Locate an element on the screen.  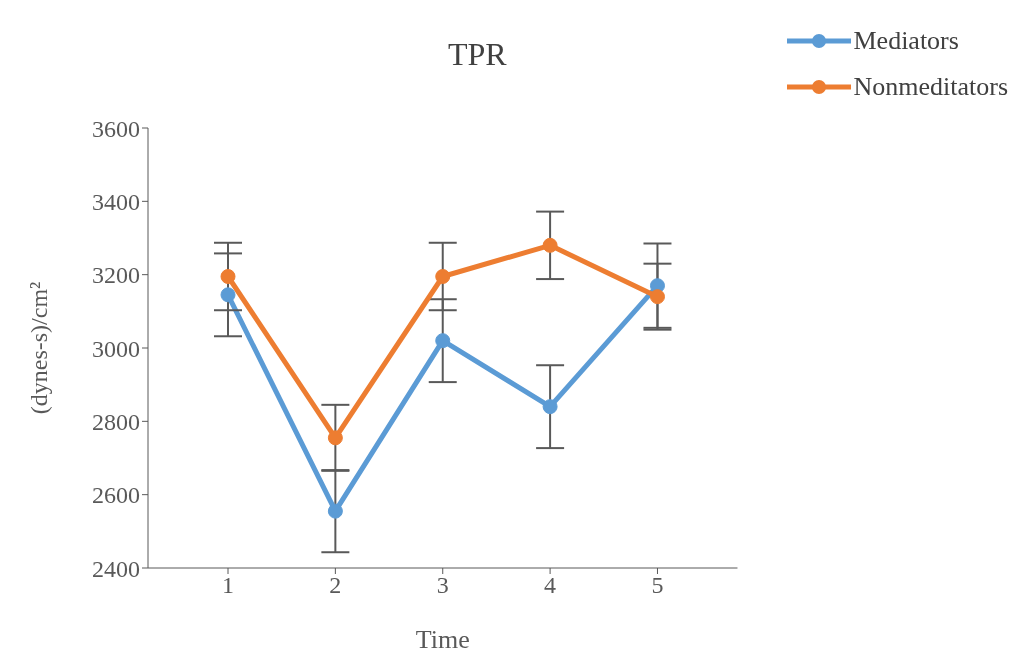
y-tick-label: 3200 is located at coordinates (116, 275).